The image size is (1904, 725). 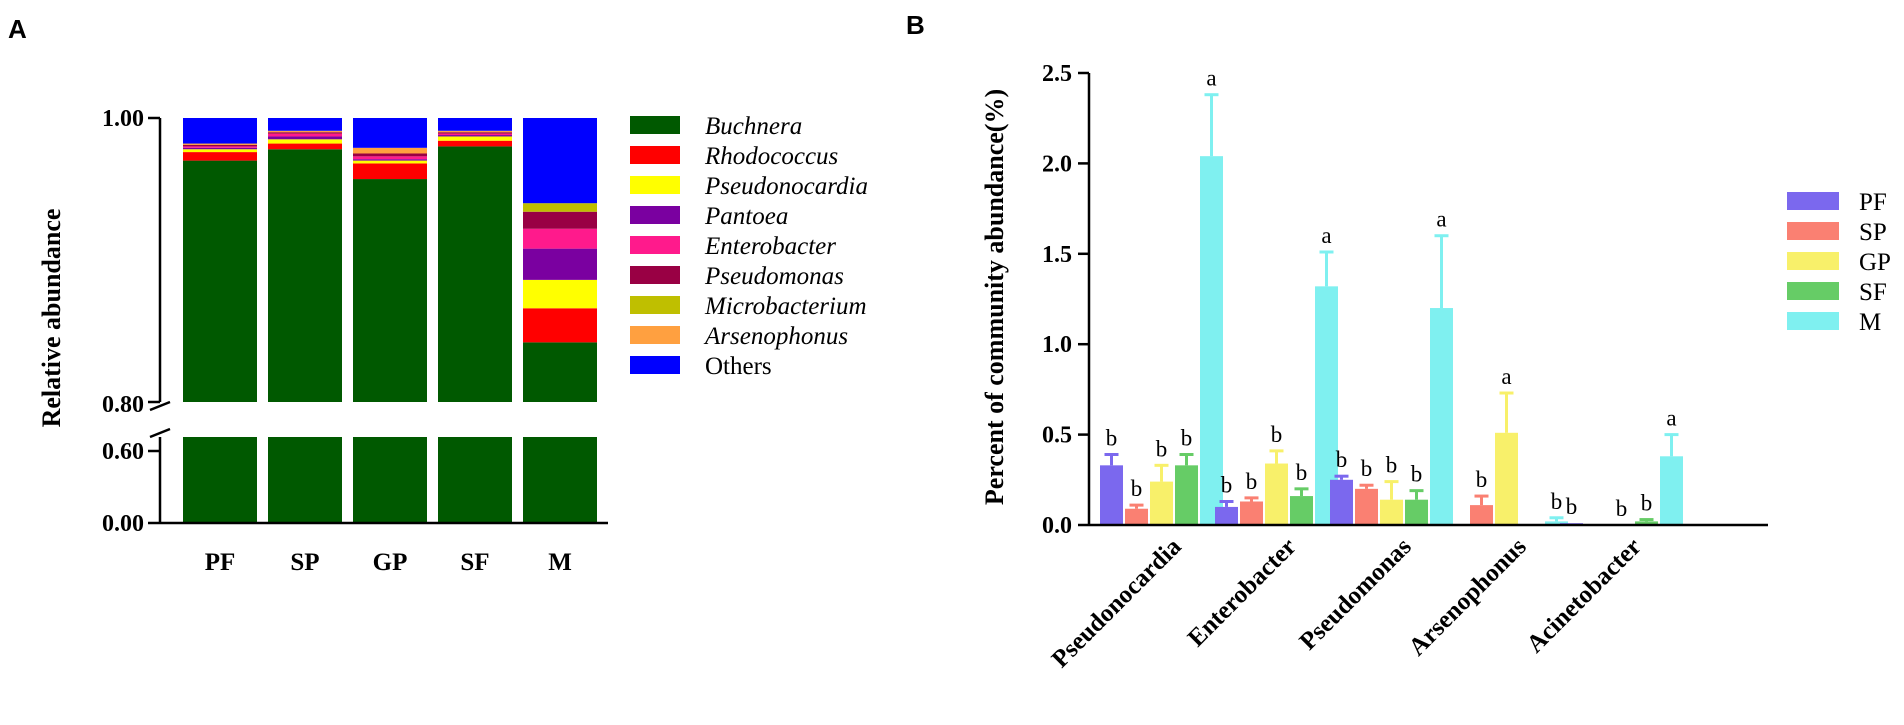 What do you see at coordinates (390, 562) in the screenshot?
I see `a-x-tick-label-gp: GP` at bounding box center [390, 562].